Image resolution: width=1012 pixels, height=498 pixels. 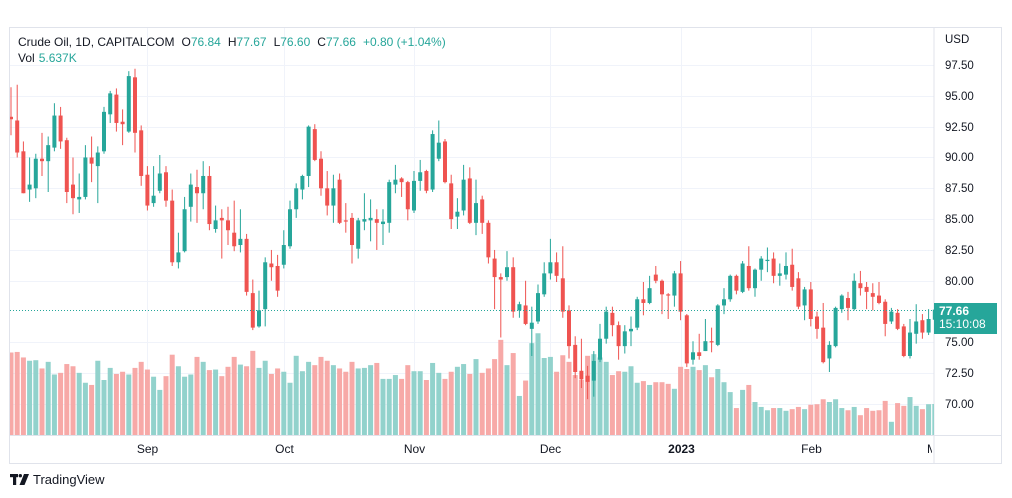 What do you see at coordinates (681, 449) in the screenshot?
I see `x-tick-label: 2023` at bounding box center [681, 449].